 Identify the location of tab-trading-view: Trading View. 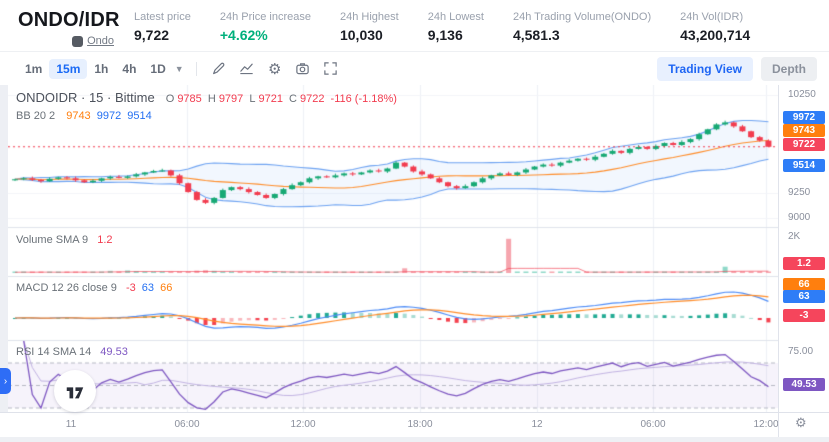
(705, 68).